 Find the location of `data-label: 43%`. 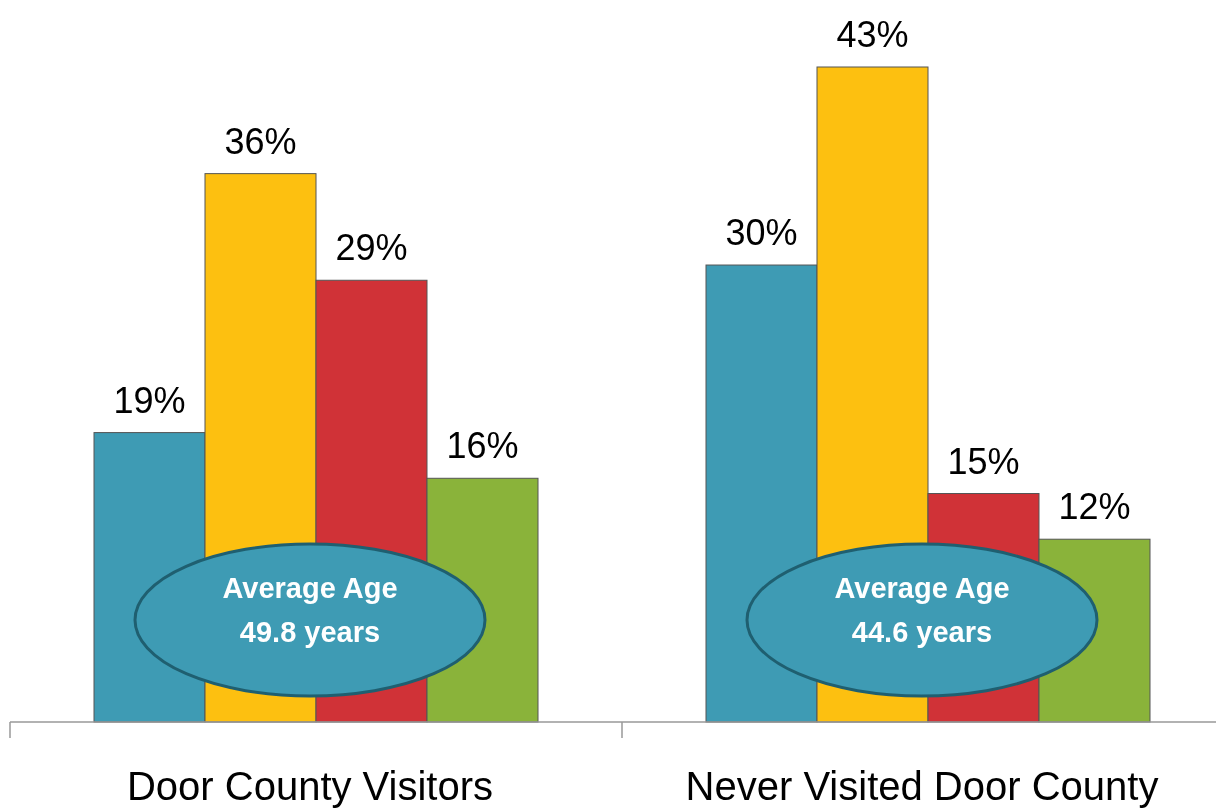

data-label: 43% is located at coordinates (872, 34).